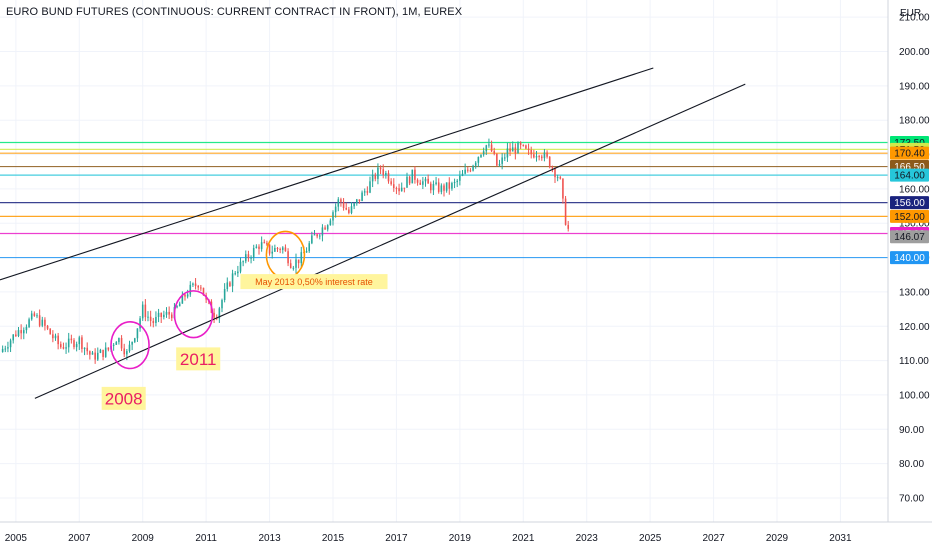  I want to click on price-axis-bg, so click(910, 275).